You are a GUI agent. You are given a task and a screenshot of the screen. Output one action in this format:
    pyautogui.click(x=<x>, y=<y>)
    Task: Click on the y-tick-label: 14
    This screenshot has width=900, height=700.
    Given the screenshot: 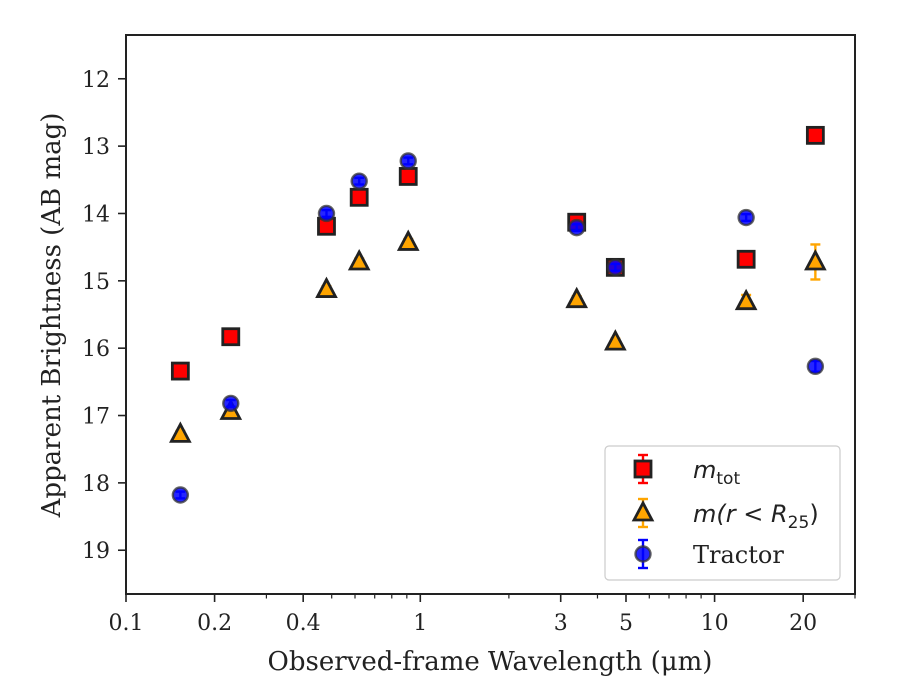 What is the action you would take?
    pyautogui.click(x=96, y=214)
    